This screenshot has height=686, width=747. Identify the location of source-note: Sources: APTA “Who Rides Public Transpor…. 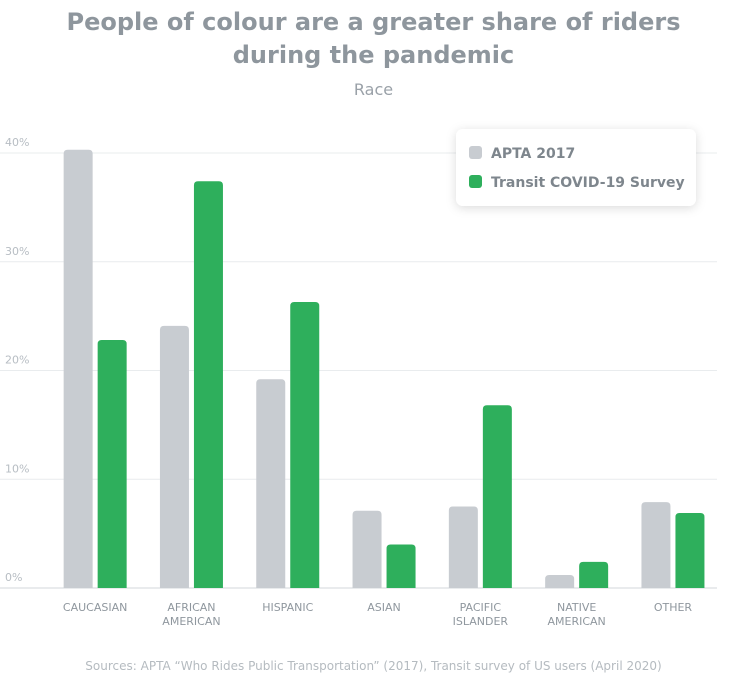
(373, 666).